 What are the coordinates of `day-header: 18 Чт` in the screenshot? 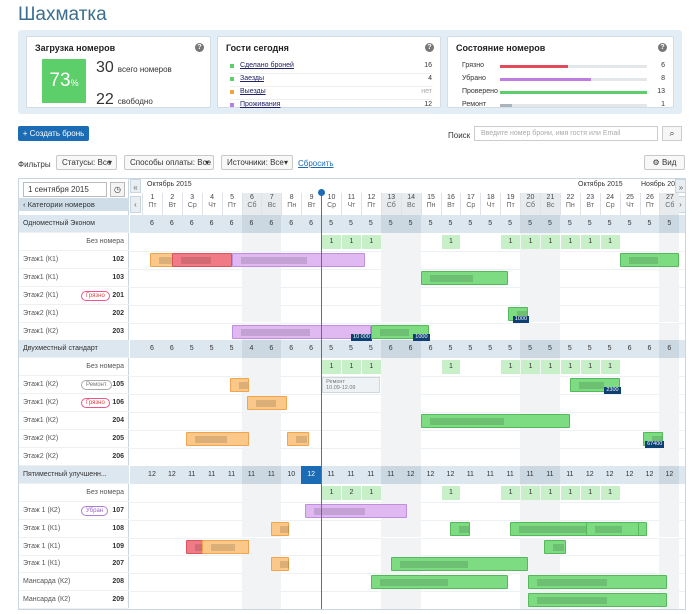 It's located at (490, 204).